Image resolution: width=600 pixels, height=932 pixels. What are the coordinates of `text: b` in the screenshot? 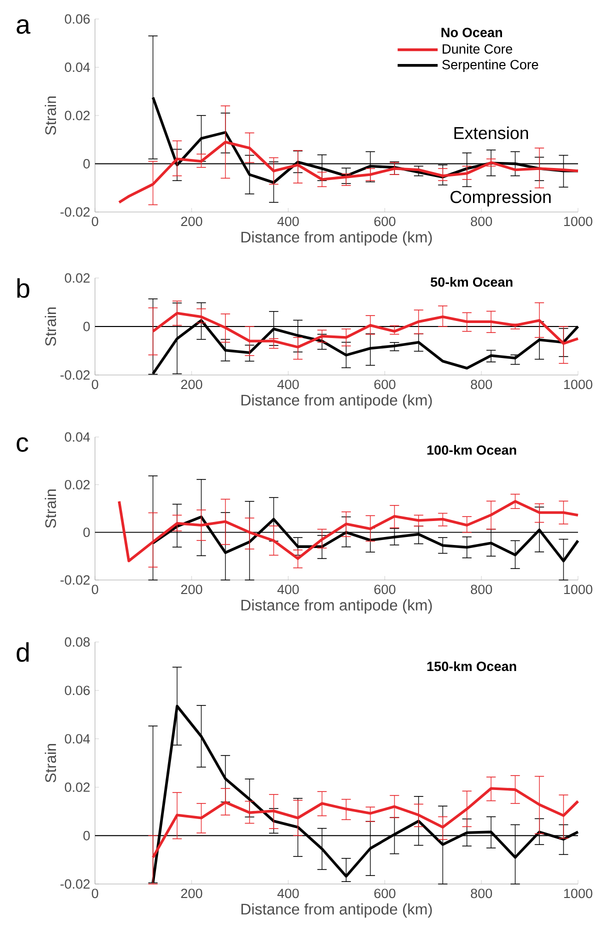 It's located at (23, 288).